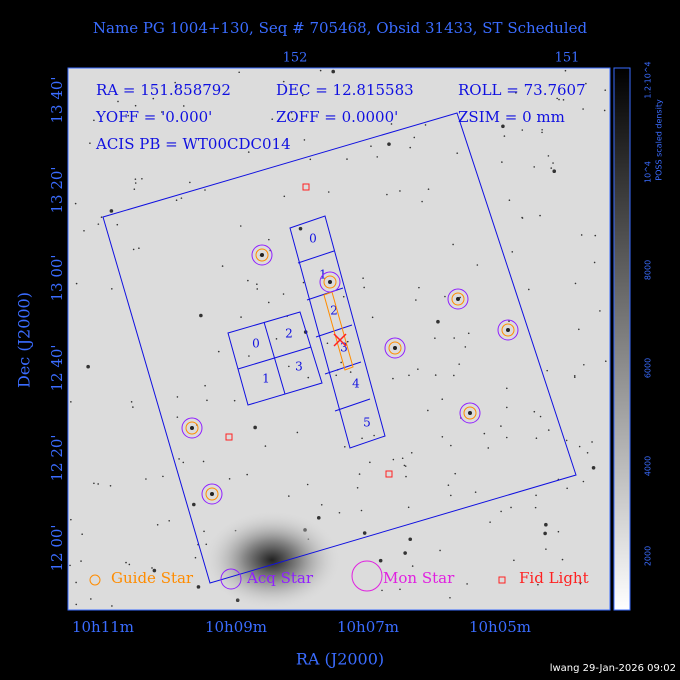  I want to click on left-tick-label: 13 40', so click(57, 99).